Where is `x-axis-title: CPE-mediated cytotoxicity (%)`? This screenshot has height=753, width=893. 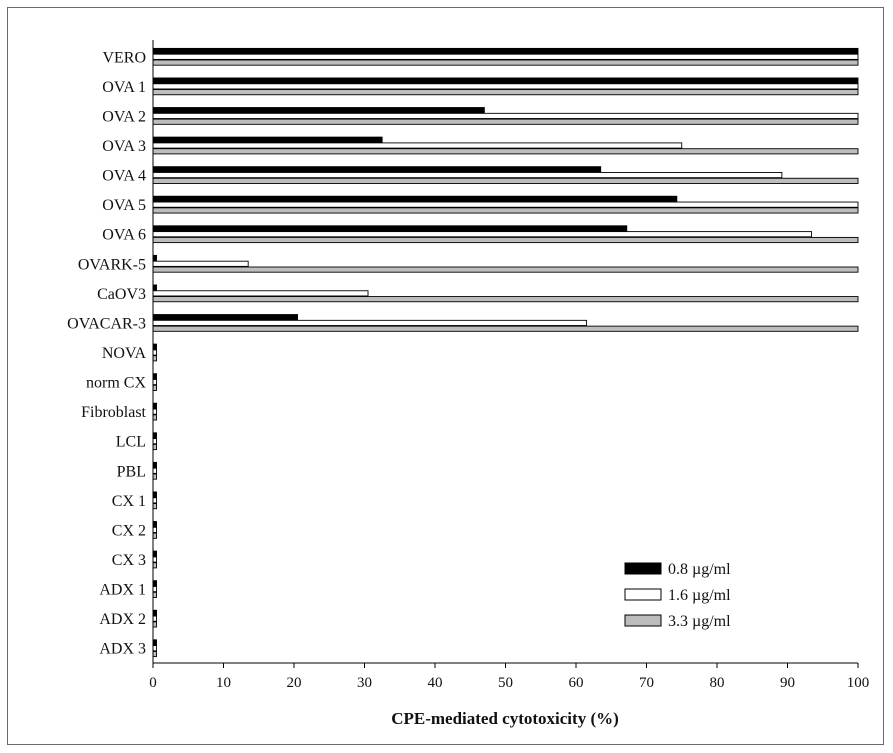 x-axis-title: CPE-mediated cytotoxicity (%) is located at coordinates (505, 718).